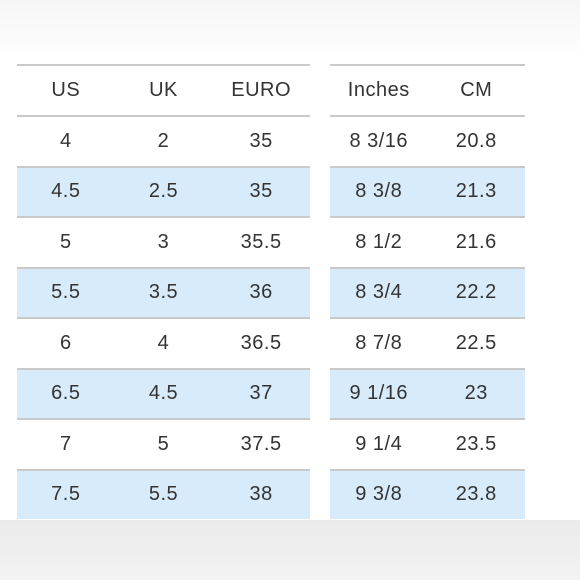  I want to click on table-row: 7 5 37.5, so click(163, 444).